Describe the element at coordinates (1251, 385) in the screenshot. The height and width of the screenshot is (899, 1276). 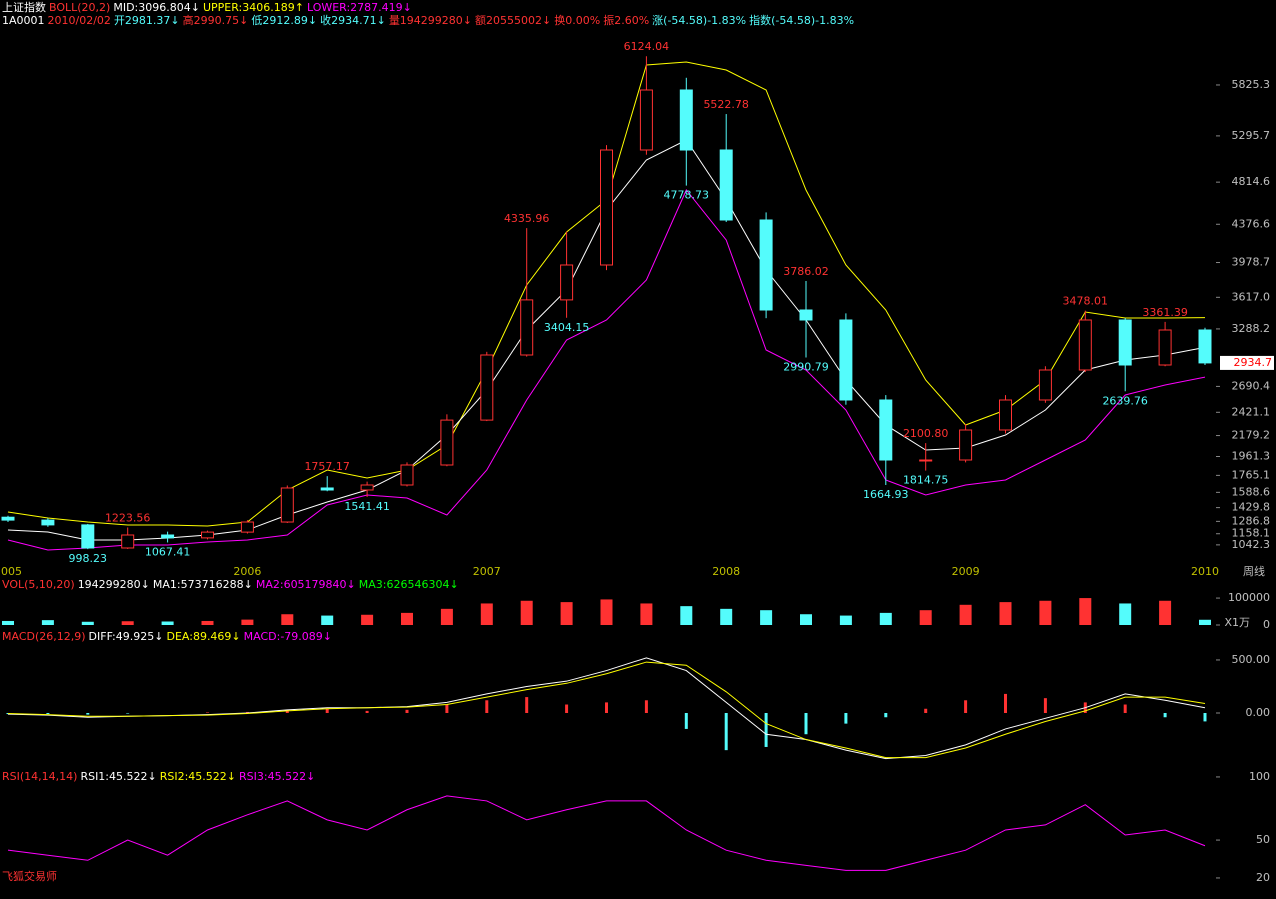
I see `y-tick-label: 2690.4` at that location.